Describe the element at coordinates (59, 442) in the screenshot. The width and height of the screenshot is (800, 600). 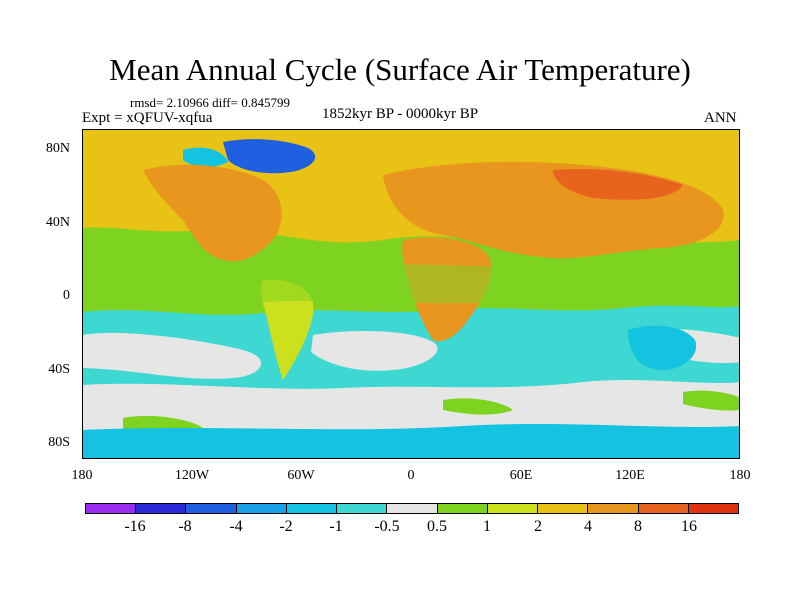
I see `lat-label: 80S` at that location.